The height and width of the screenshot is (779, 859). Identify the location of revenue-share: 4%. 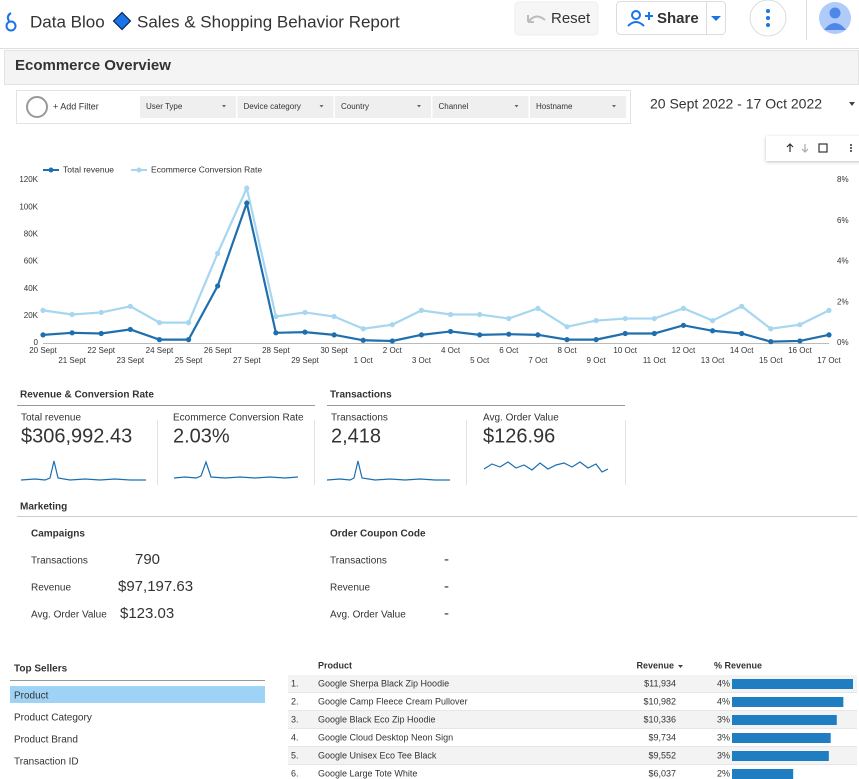
(723, 683).